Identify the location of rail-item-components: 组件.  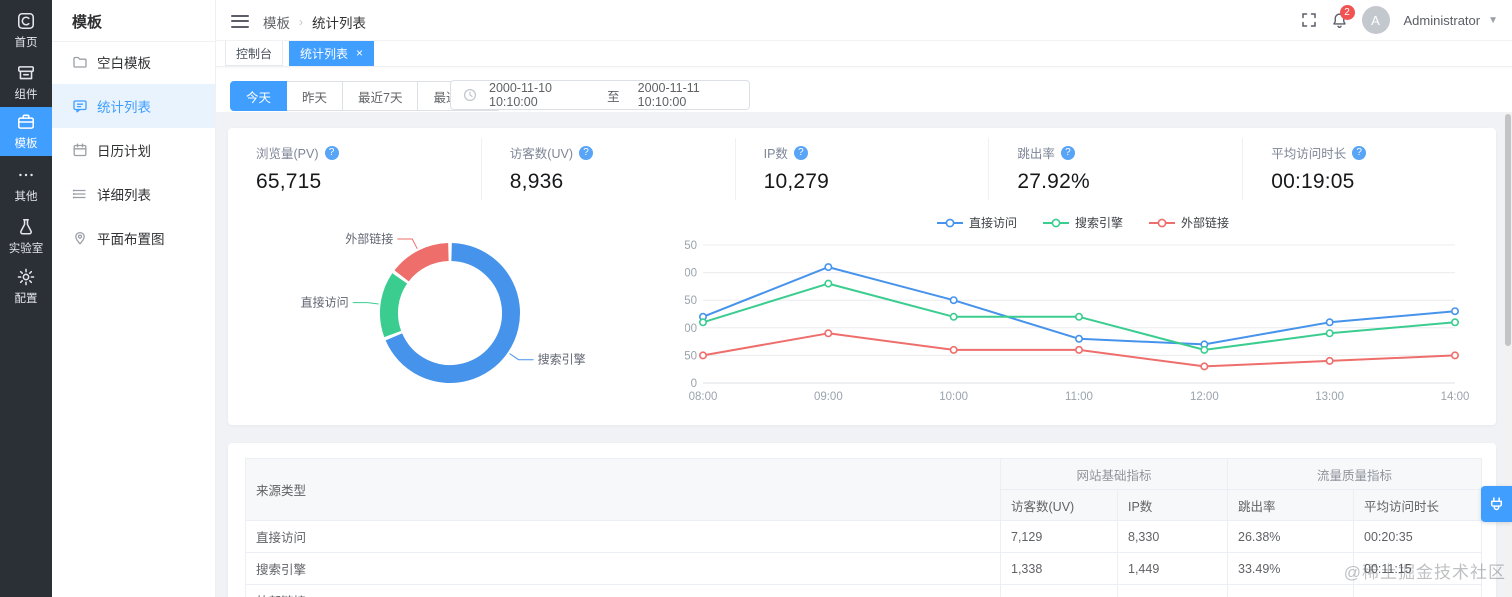
(26, 82).